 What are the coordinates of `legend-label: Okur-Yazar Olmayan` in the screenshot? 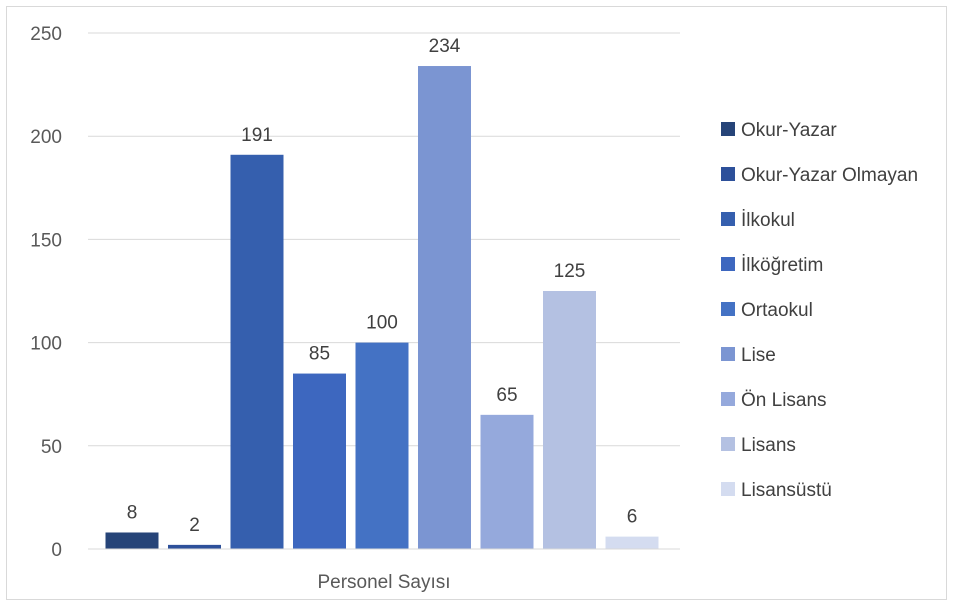 It's located at (829, 175).